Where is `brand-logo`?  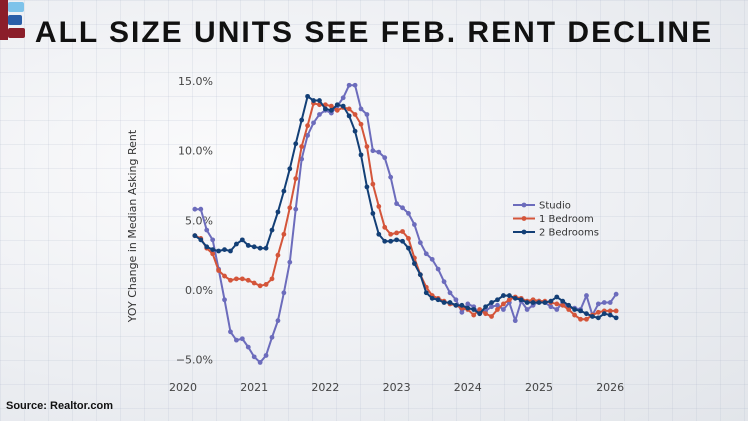
brand-logo is located at coordinates (12, 20).